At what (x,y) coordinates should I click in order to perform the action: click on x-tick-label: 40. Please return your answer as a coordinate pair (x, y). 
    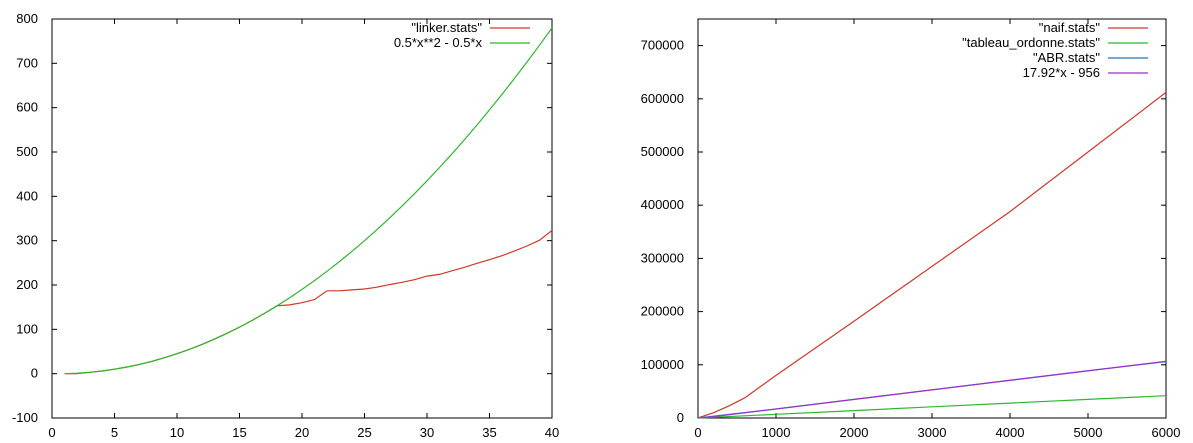
    Looking at the image, I should click on (552, 432).